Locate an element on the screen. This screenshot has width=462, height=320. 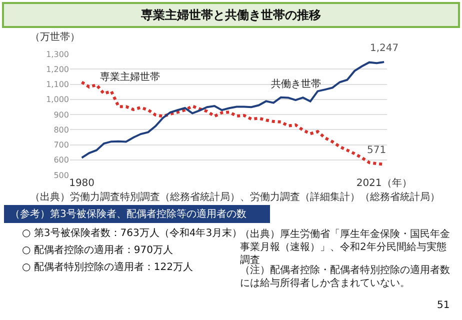
text: ○ 配偶者控除の適用者：970万人 is located at coordinates (97, 250).